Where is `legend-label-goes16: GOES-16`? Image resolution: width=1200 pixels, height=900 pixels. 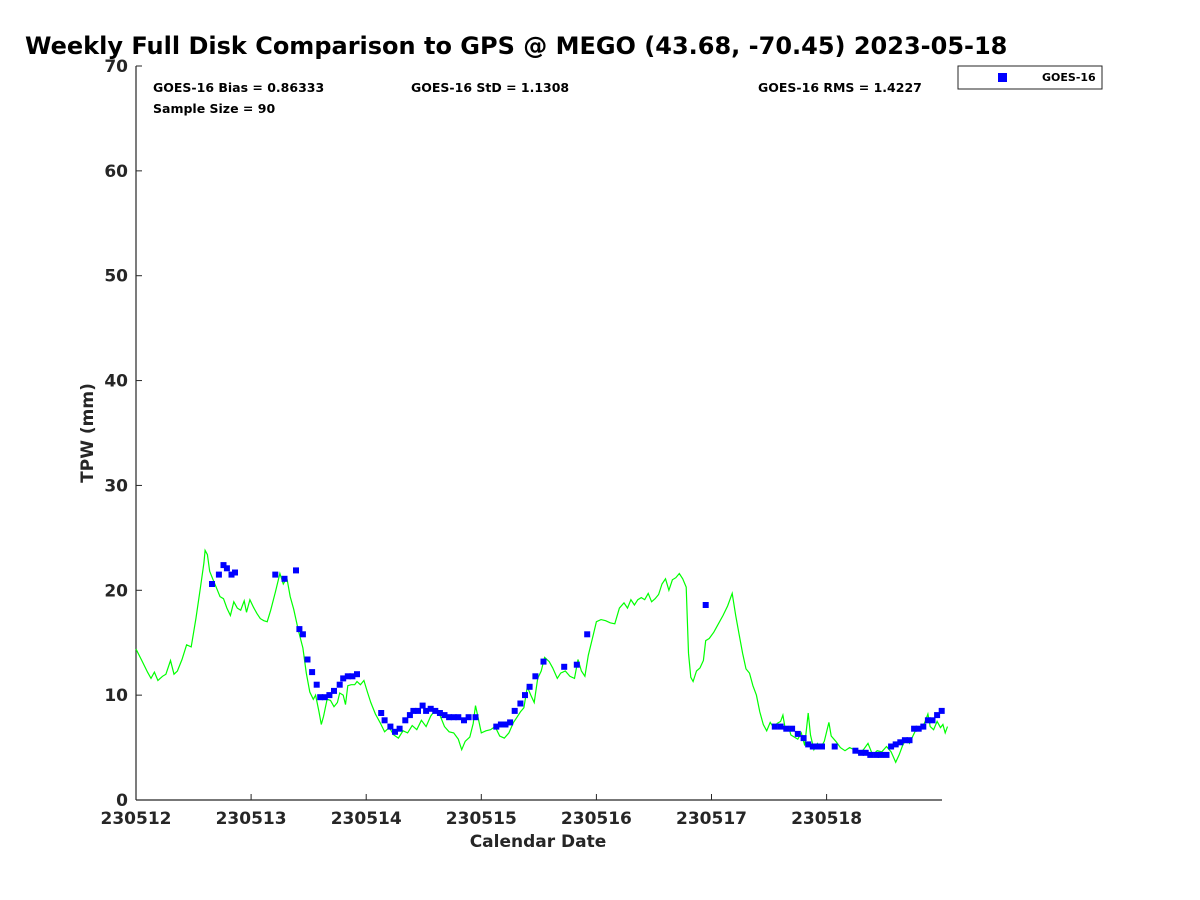
legend-label-goes16: GOES-16 is located at coordinates (1069, 77).